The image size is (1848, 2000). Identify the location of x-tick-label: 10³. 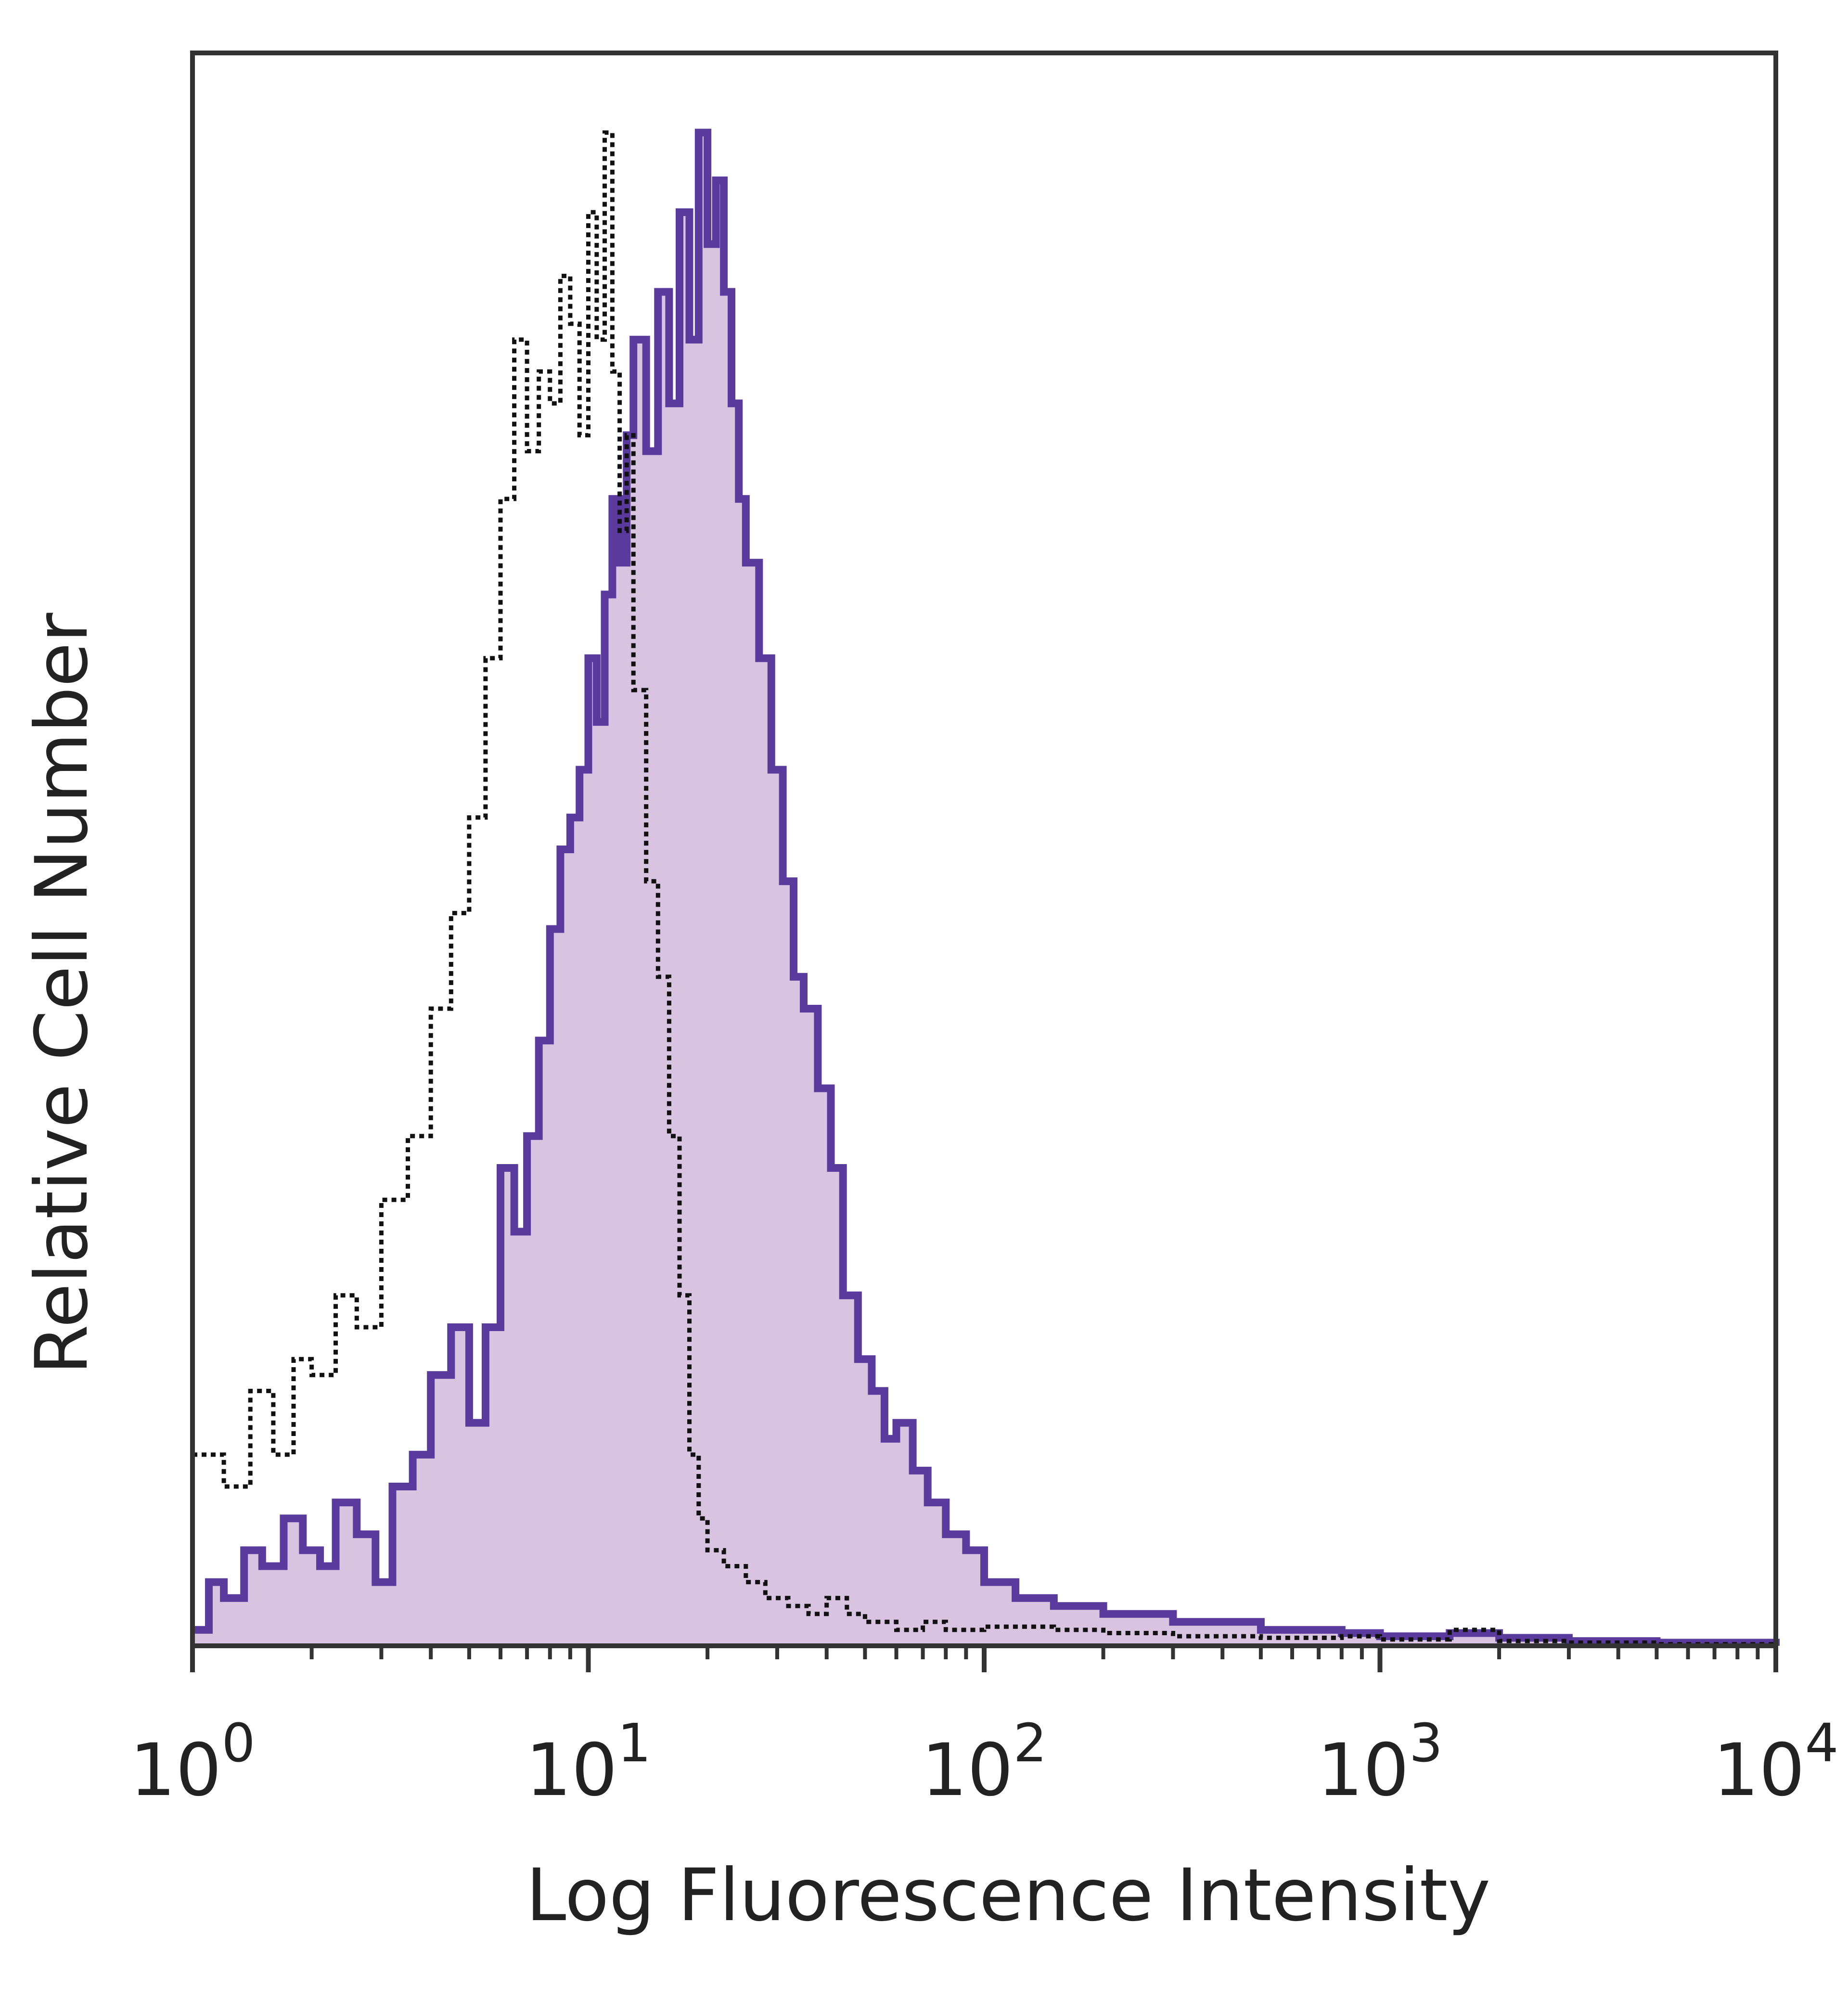
(1380, 1762).